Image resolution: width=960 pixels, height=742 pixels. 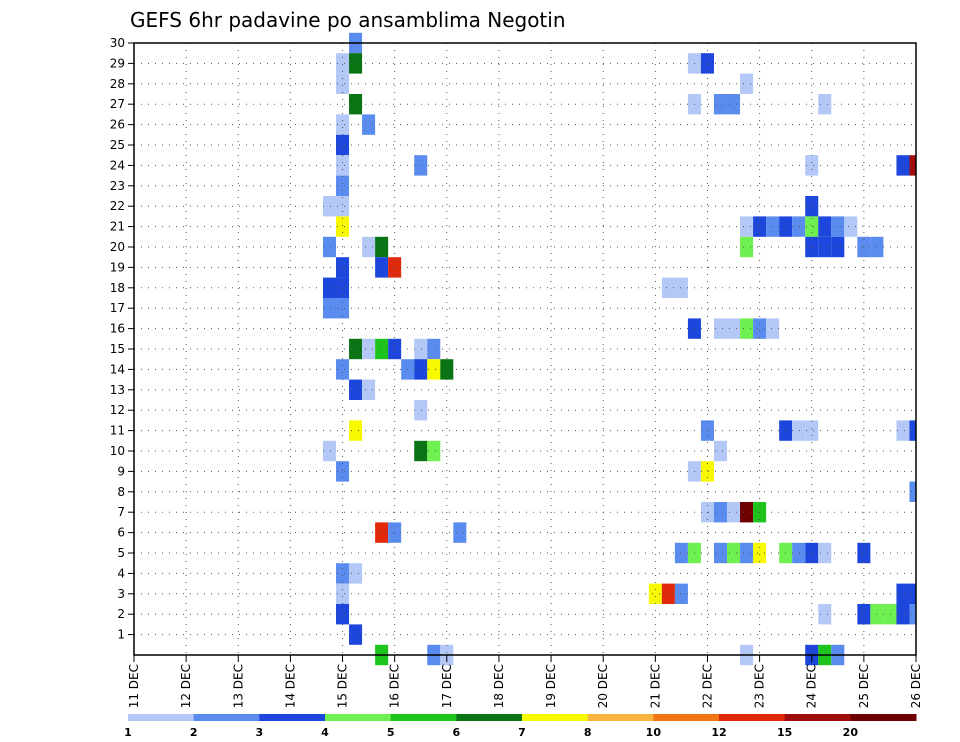 What do you see at coordinates (707, 686) in the screenshot?
I see `x-tick-label: 22 DEC` at bounding box center [707, 686].